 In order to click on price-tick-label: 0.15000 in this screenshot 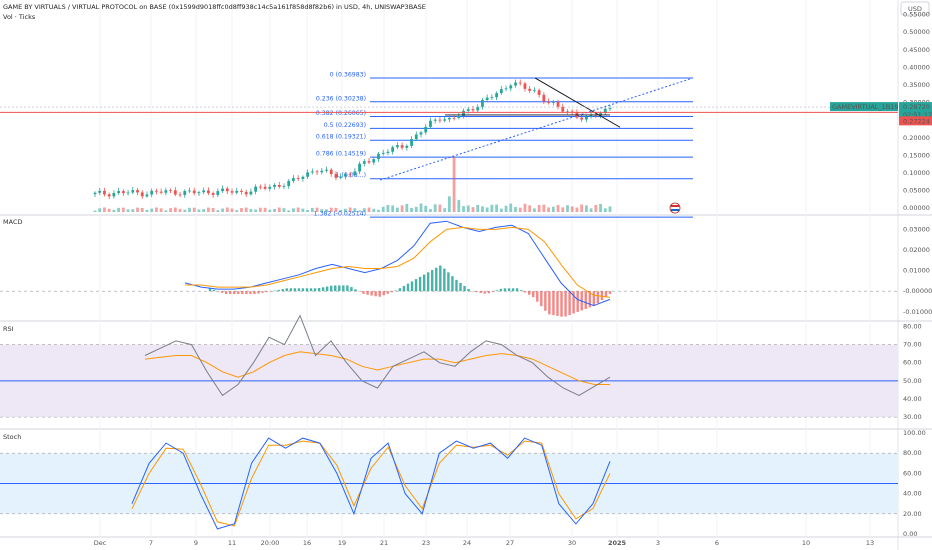, I will do `click(916, 155)`.